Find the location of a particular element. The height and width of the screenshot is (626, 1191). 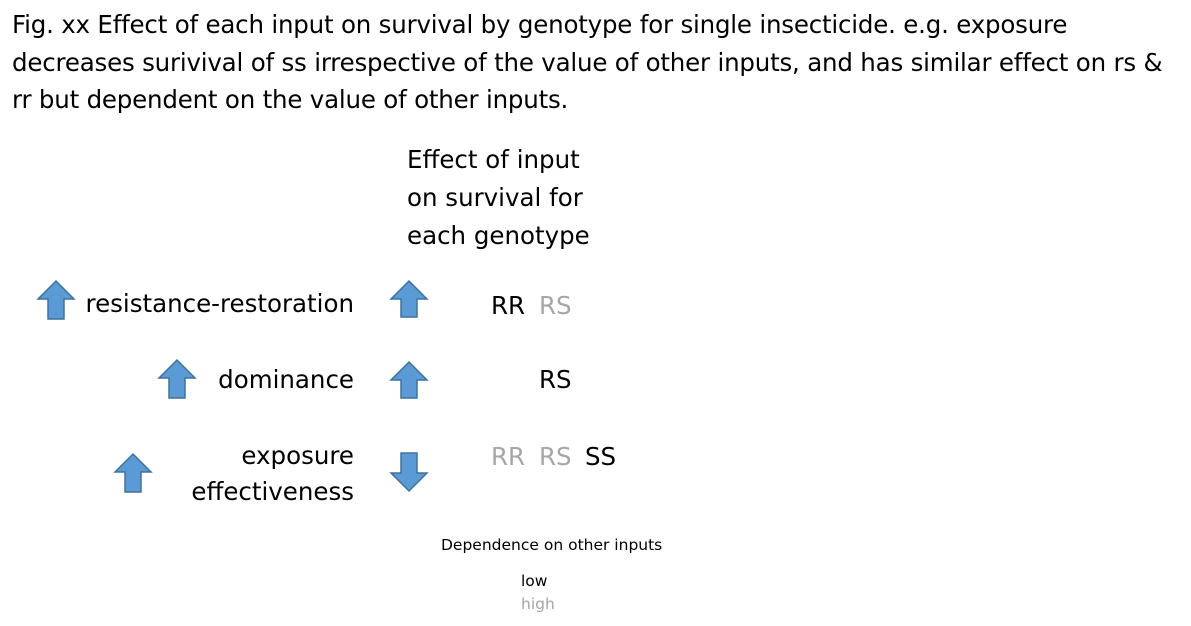

legend-title: Dependence on other inputs is located at coordinates (552, 545).